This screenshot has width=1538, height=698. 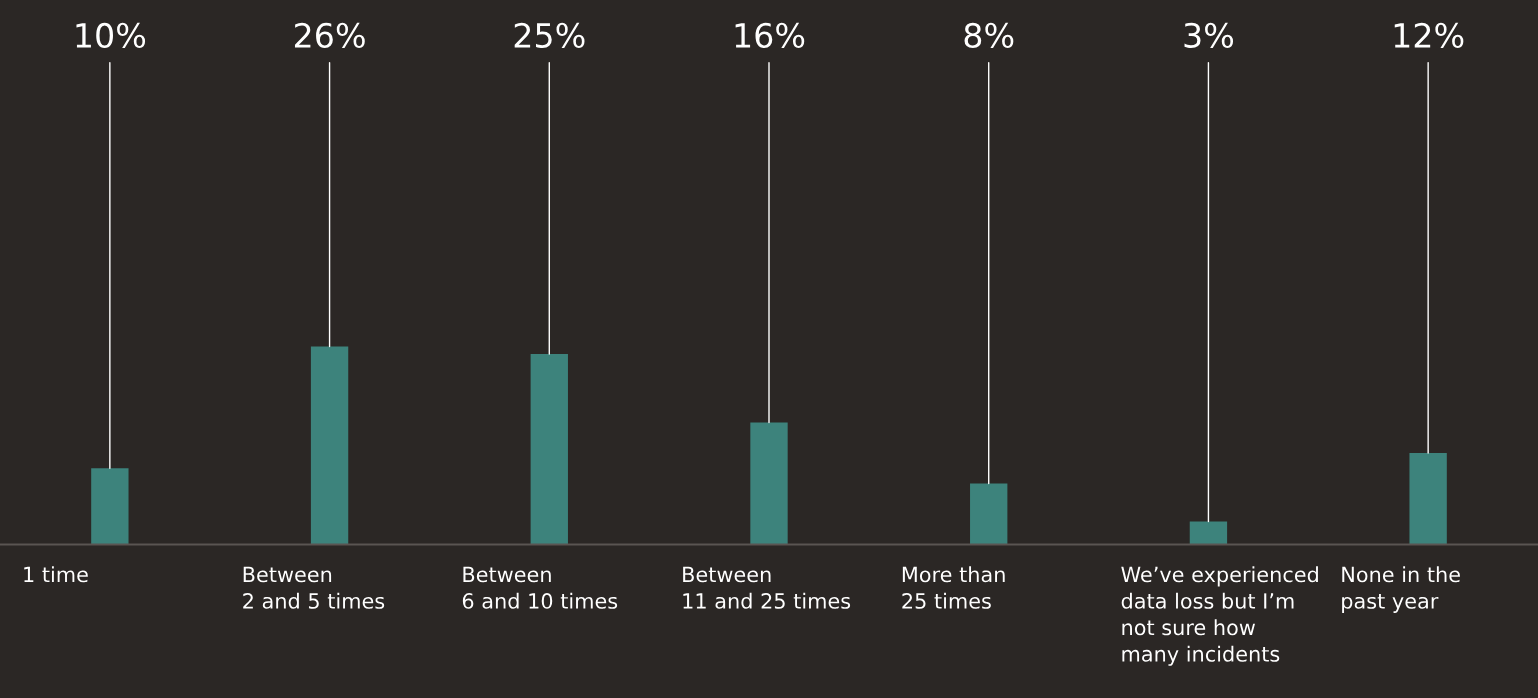 What do you see at coordinates (989, 35) in the screenshot?
I see `data-label: 8%` at bounding box center [989, 35].